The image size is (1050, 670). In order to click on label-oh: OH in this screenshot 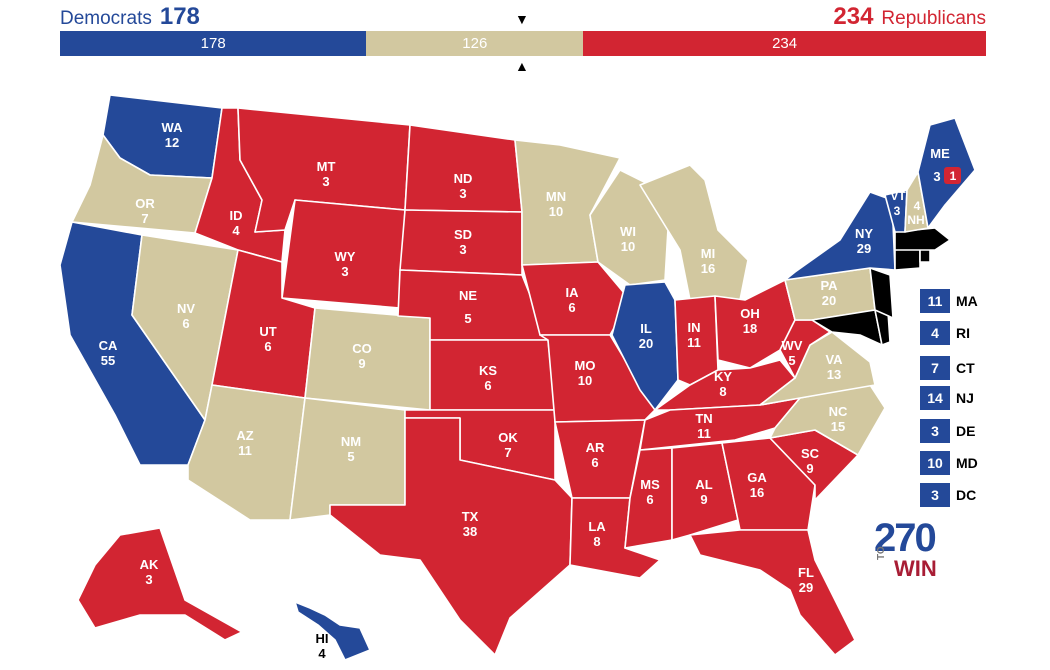, I will do `click(750, 313)`.